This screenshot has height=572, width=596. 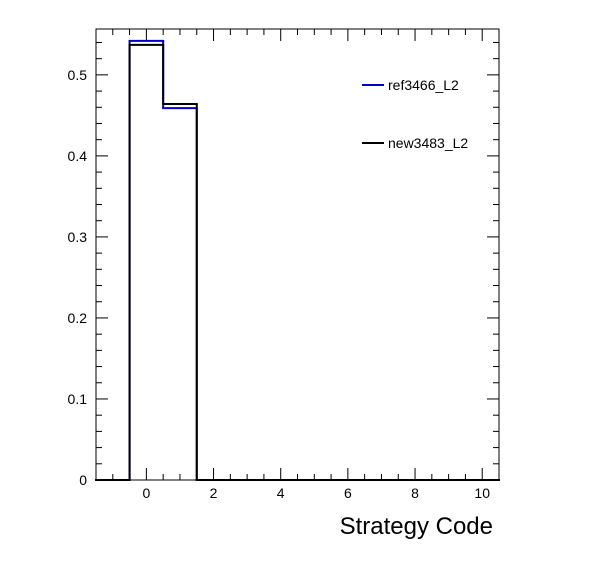 What do you see at coordinates (423, 85) in the screenshot?
I see `legend-label: ref3466_L2` at bounding box center [423, 85].